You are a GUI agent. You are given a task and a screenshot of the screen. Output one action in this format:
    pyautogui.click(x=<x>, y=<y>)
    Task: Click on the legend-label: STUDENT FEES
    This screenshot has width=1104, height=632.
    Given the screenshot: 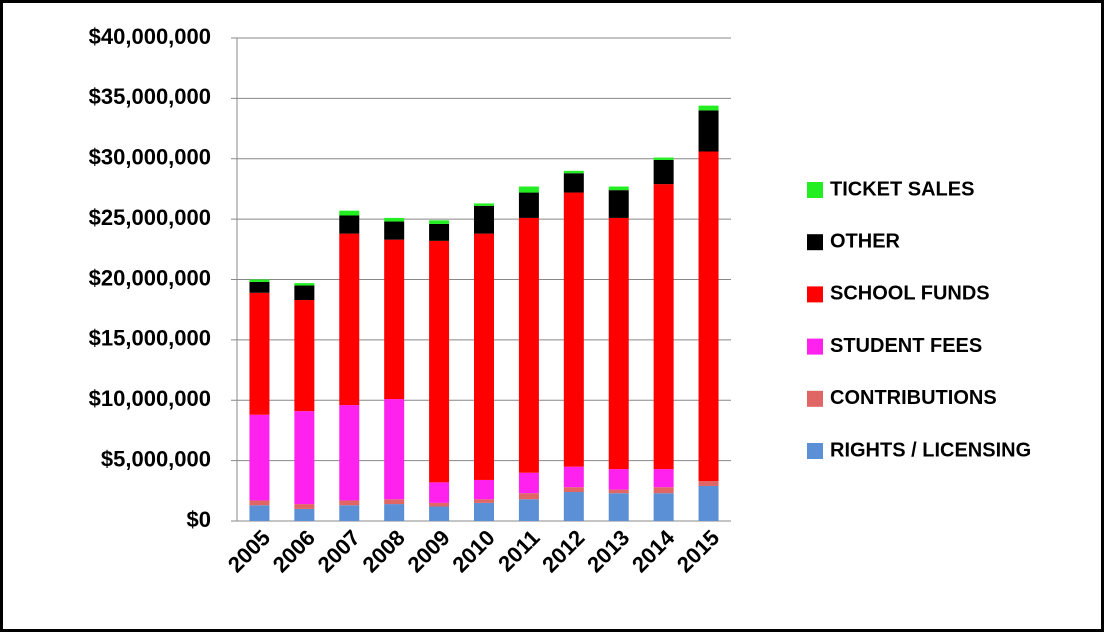 What is the action you would take?
    pyautogui.click(x=906, y=346)
    